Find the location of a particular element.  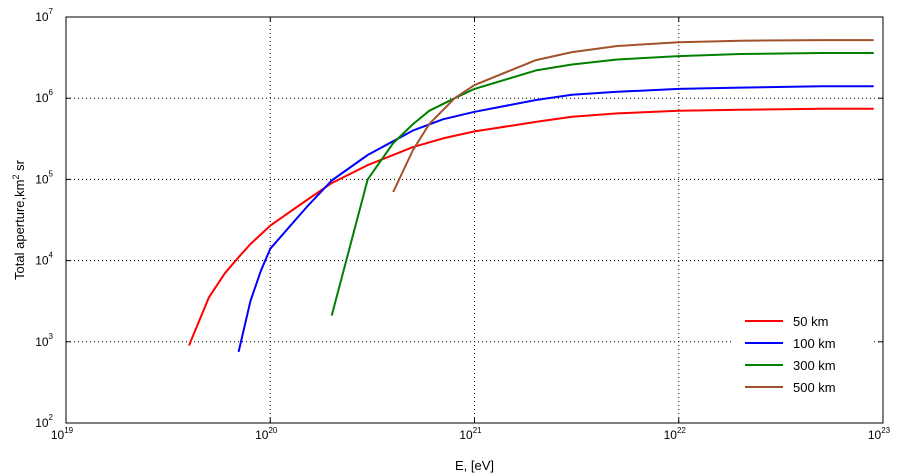

x-tick-label: 1019 is located at coordinates (62, 434).